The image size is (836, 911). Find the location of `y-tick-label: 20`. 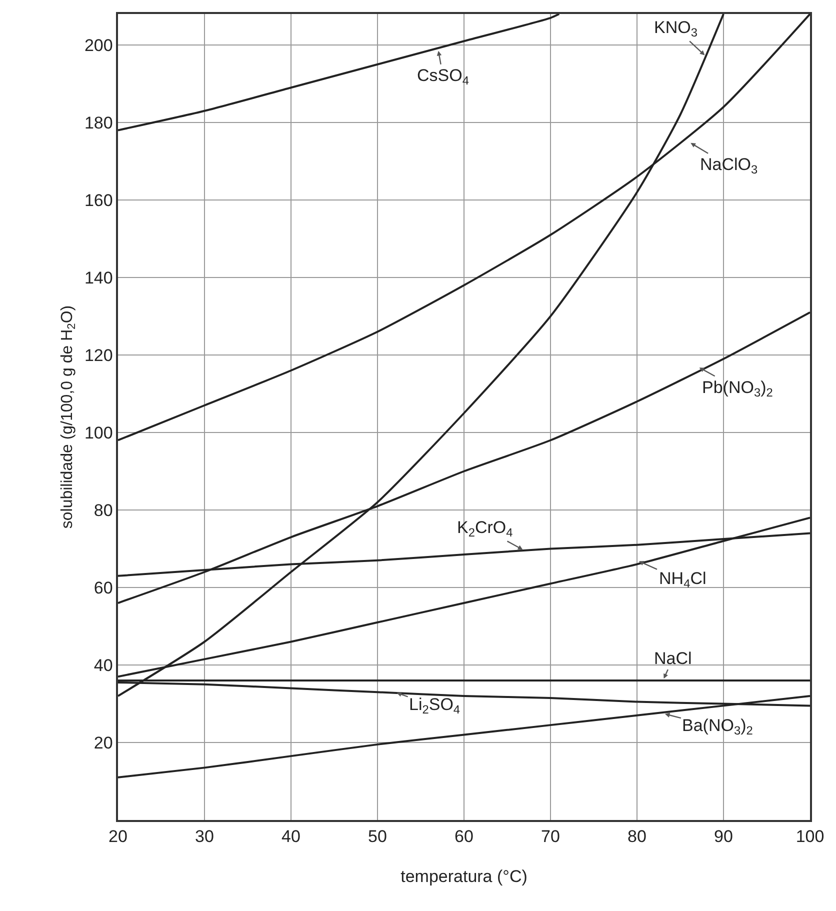

y-tick-label: 20 is located at coordinates (103, 742).